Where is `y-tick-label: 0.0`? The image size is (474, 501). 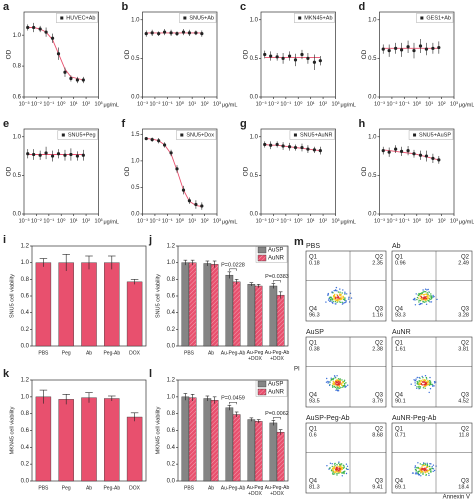 y-tick-label: 0.0 is located at coordinates (135, 215).